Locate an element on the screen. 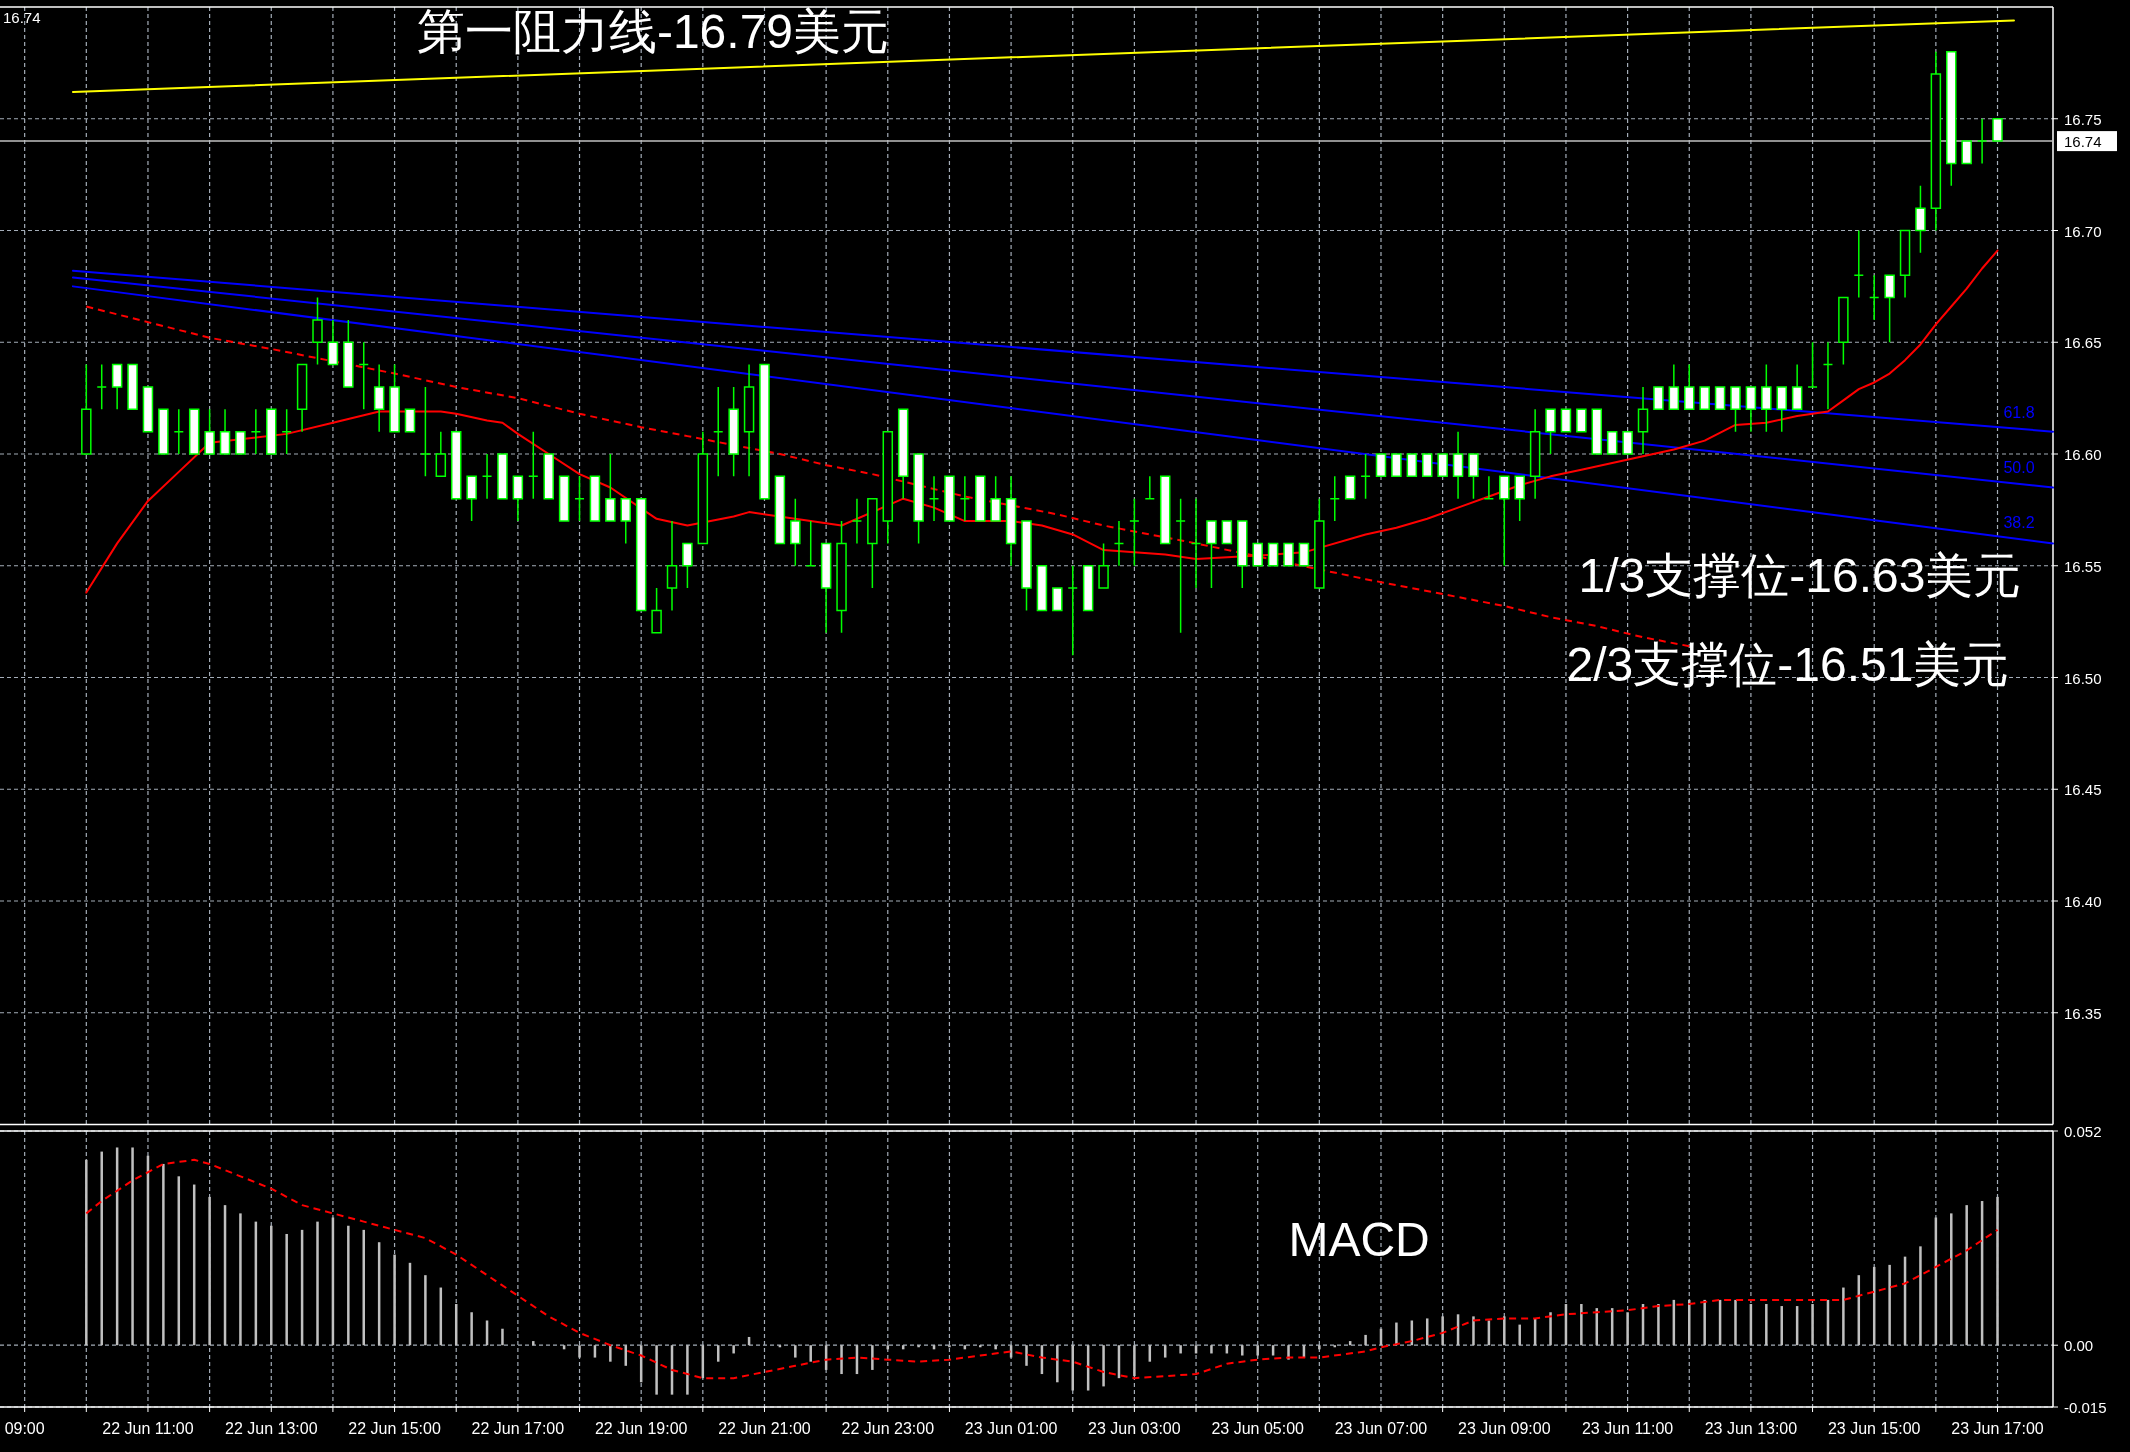  y-tick-label: -0.015 is located at coordinates (2085, 1407).